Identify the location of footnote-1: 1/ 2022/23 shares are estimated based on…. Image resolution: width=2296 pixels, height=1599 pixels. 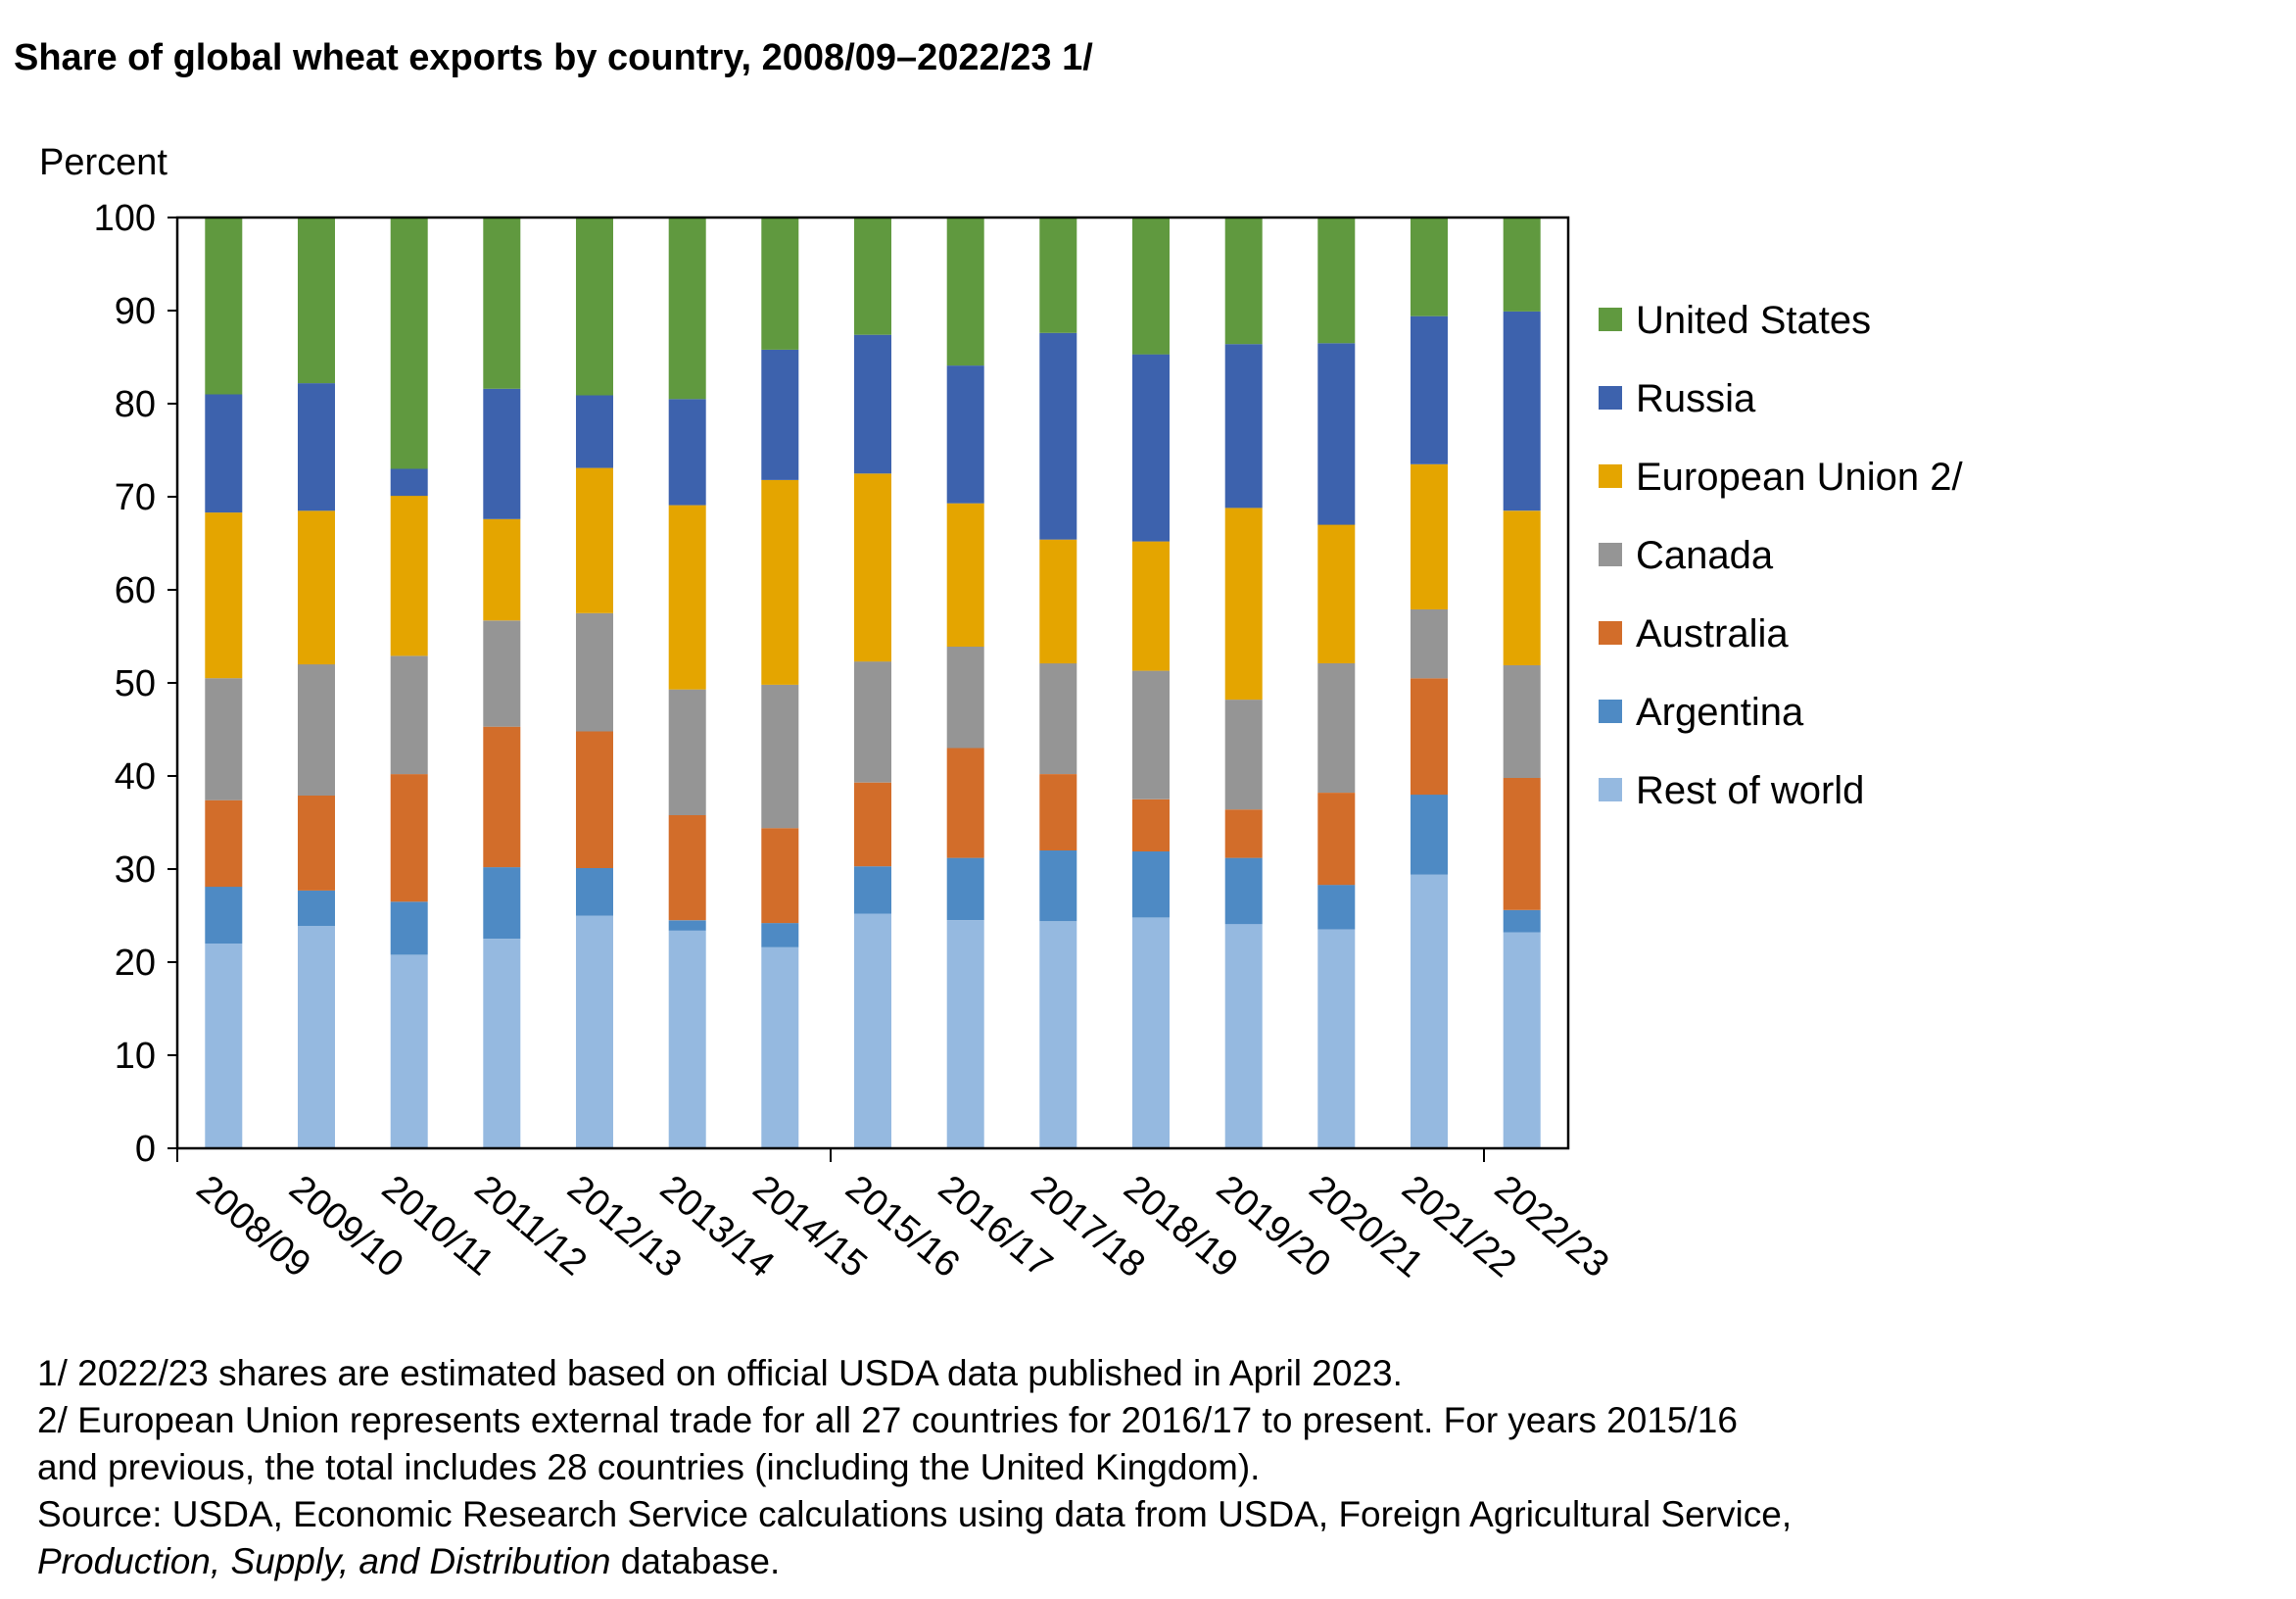
(720, 1373).